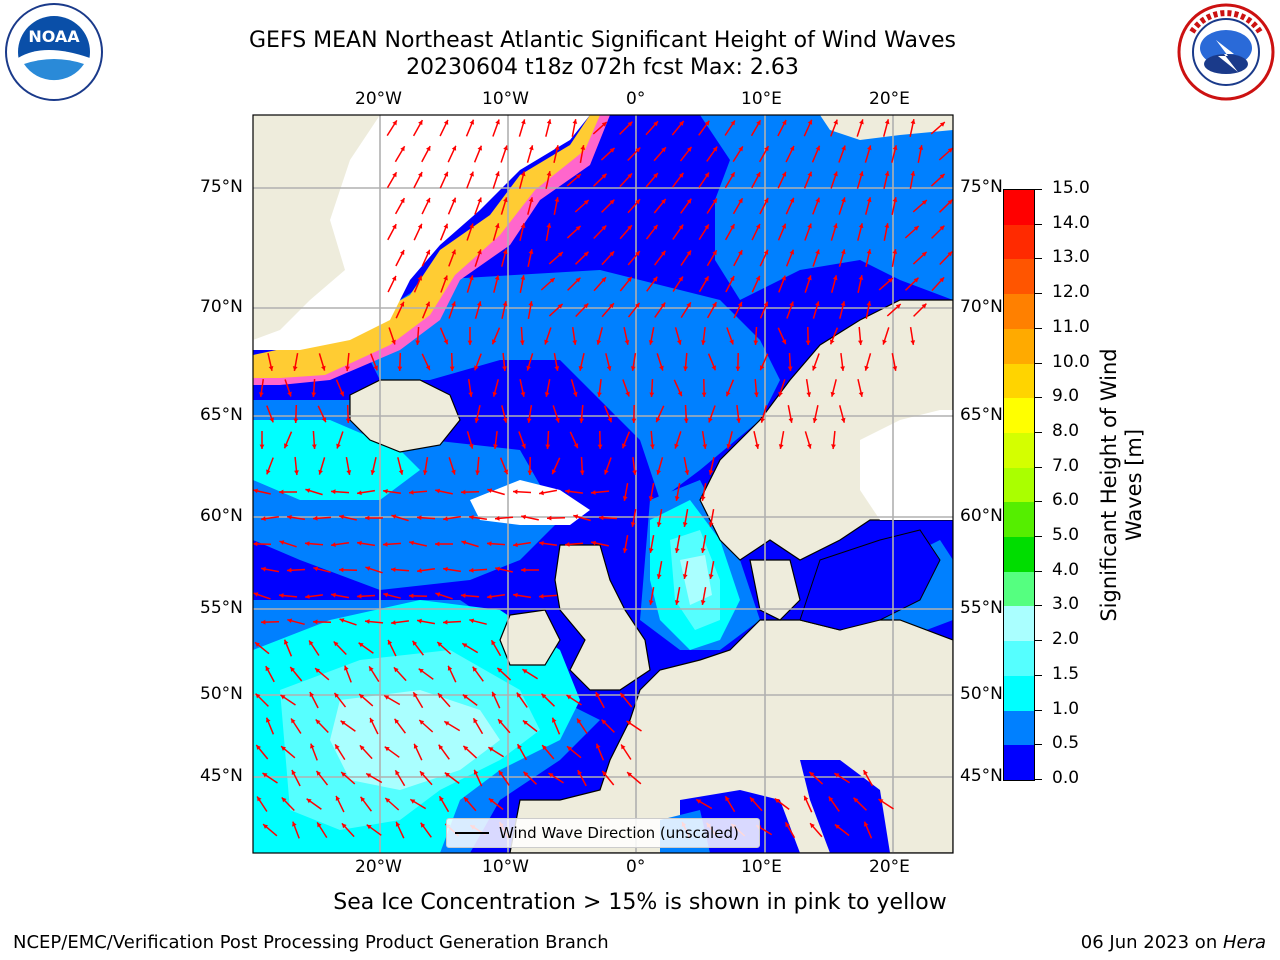  What do you see at coordinates (889, 867) in the screenshot?
I see `lon-label-bottom-20e: 20°E` at bounding box center [889, 867].